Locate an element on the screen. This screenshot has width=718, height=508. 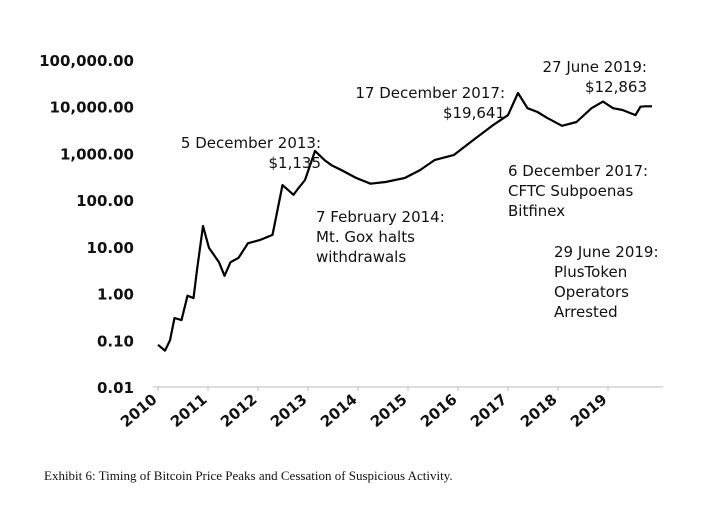
annotation: PlusToken is located at coordinates (590, 272).